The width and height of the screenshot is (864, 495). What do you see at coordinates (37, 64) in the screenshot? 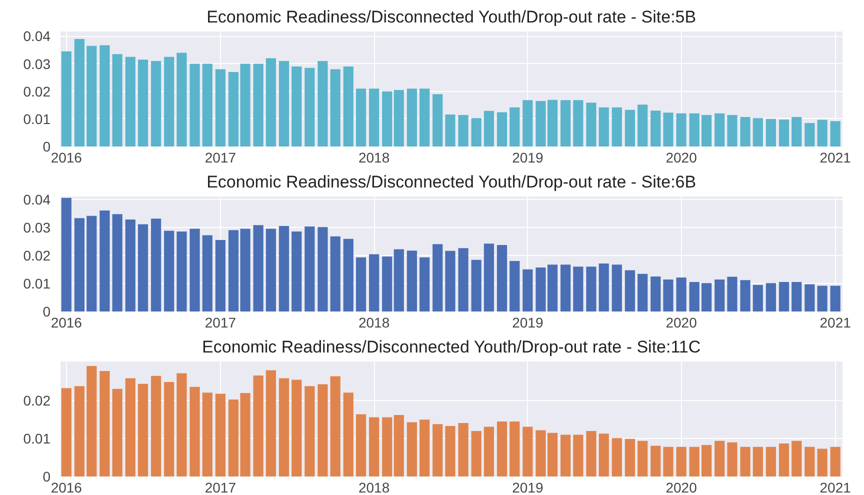
I see `y-tick-label: 0.03` at bounding box center [37, 64].